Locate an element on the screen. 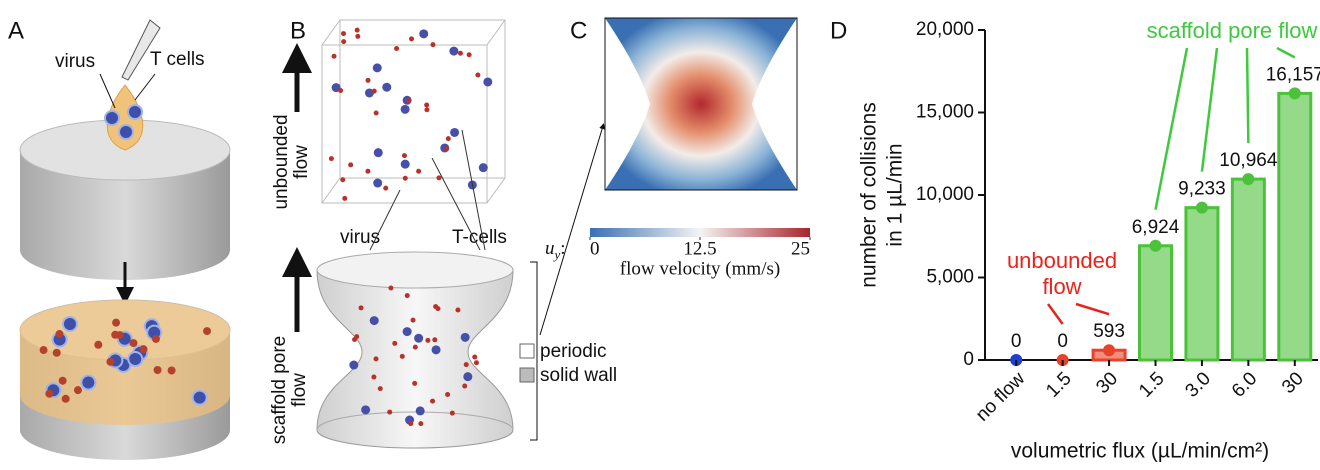  label: virus is located at coordinates (360, 237).